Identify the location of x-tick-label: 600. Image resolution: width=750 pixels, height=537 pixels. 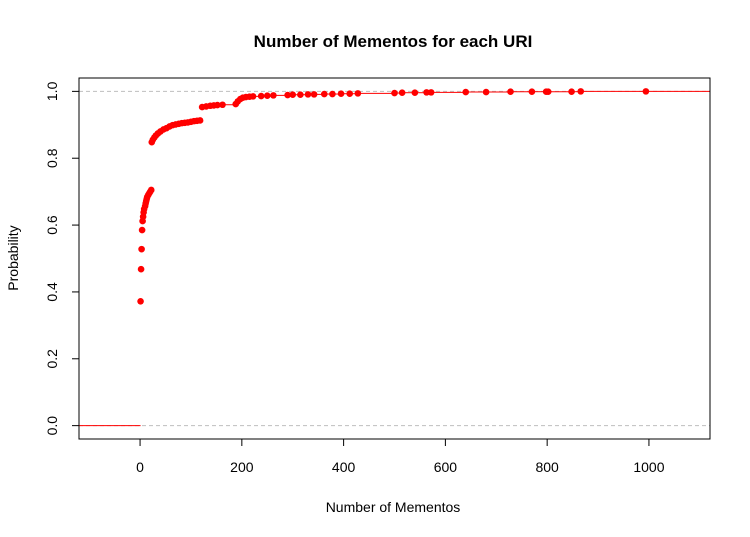
(446, 467).